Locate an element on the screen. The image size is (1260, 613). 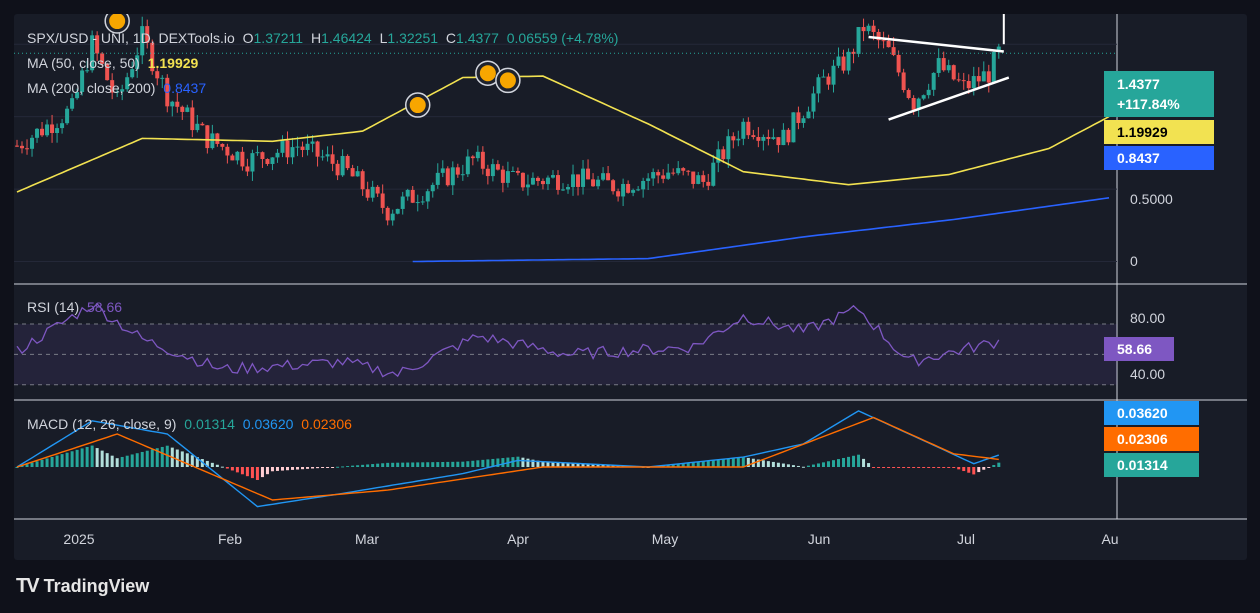
time-label-aug: Au is located at coordinates (1110, 539).